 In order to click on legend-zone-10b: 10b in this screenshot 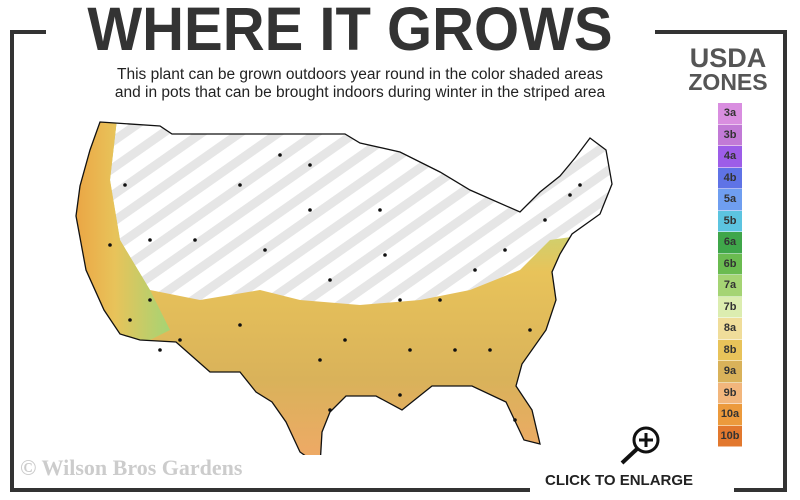, I will do `click(730, 436)`.